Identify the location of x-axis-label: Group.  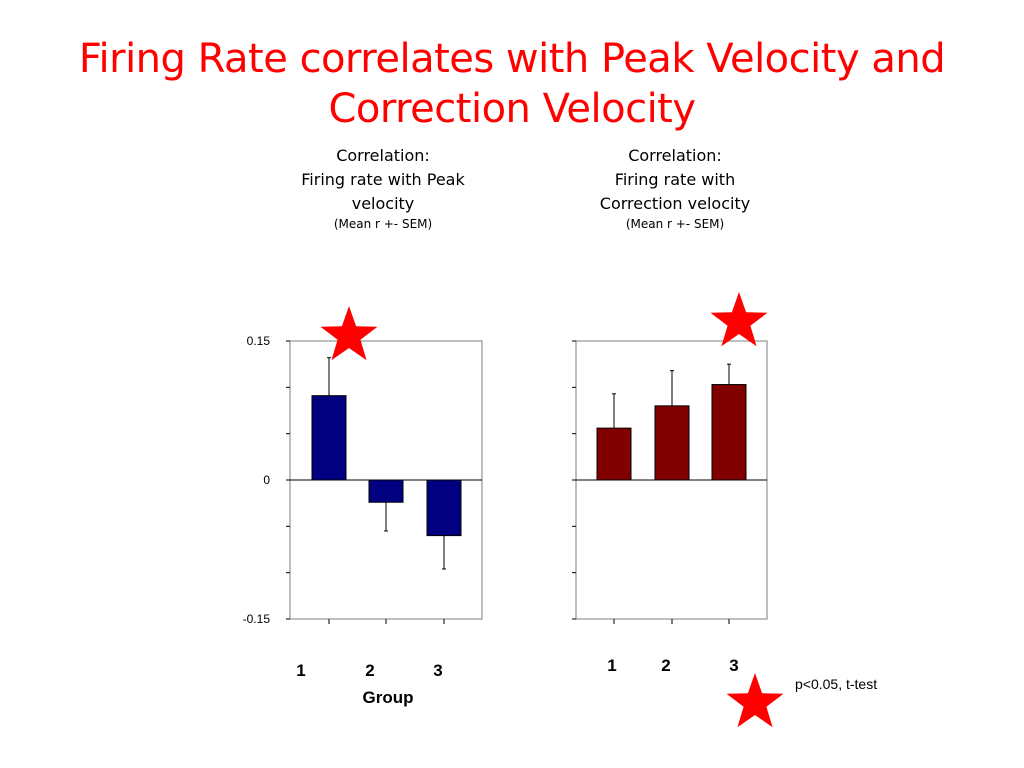
(388, 697).